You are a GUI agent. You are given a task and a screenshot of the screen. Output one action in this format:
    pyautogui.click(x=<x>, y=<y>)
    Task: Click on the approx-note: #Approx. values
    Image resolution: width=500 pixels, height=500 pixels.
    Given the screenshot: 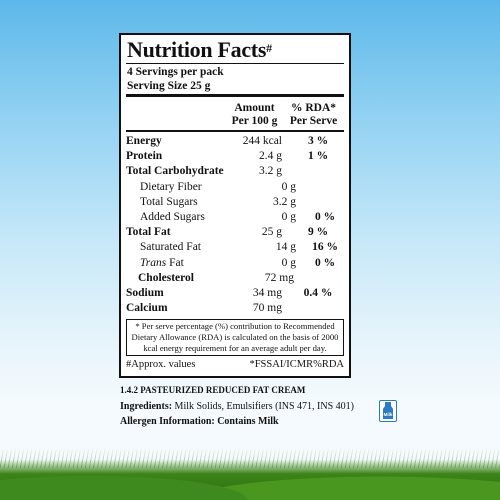 What is the action you would take?
    pyautogui.click(x=161, y=365)
    